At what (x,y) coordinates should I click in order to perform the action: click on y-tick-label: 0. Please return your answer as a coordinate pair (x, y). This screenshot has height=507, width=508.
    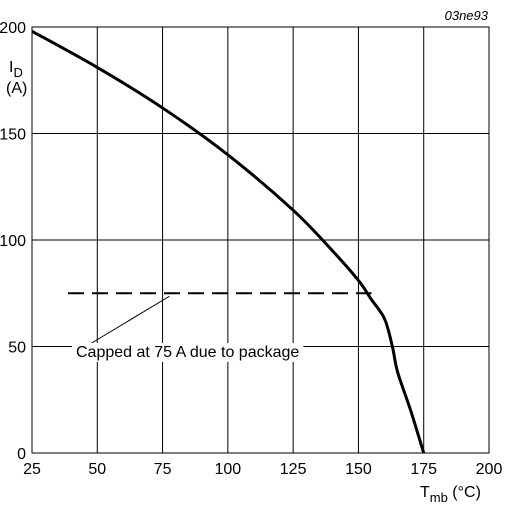
    Looking at the image, I should click on (21, 454).